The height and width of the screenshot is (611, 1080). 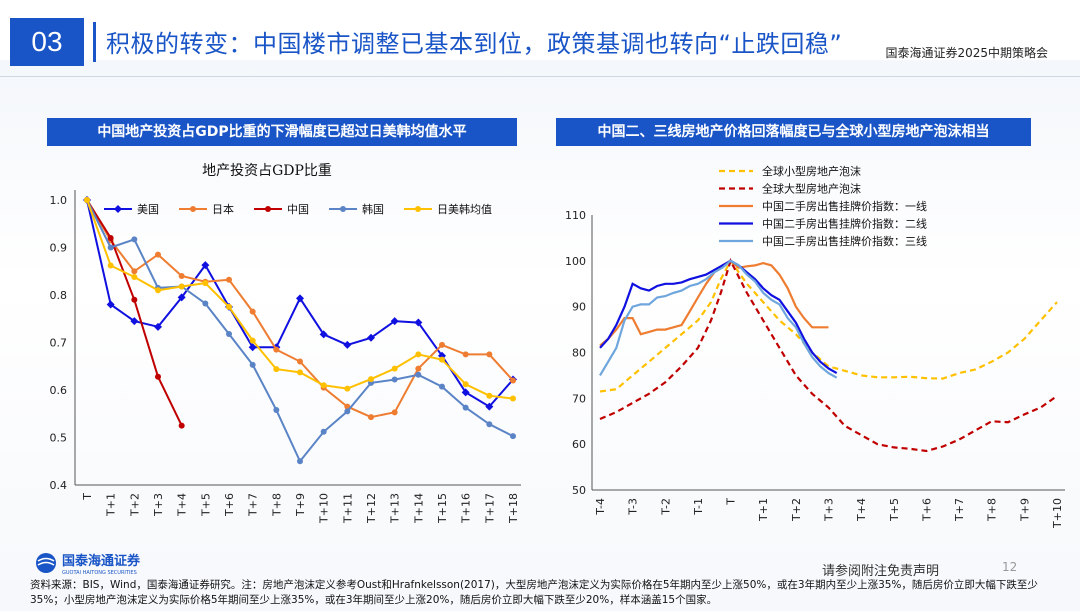 What do you see at coordinates (466, 508) in the screenshot?
I see `left-x-tick-label: T+16` at bounding box center [466, 508].